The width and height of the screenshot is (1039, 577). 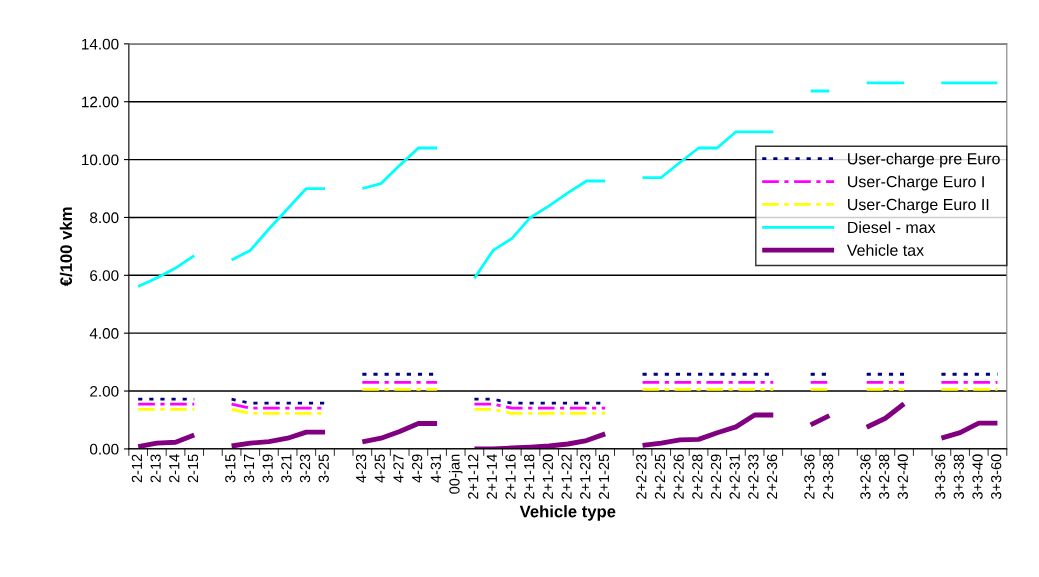 I want to click on legend-label: User-Charge Euro II, so click(x=918, y=206).